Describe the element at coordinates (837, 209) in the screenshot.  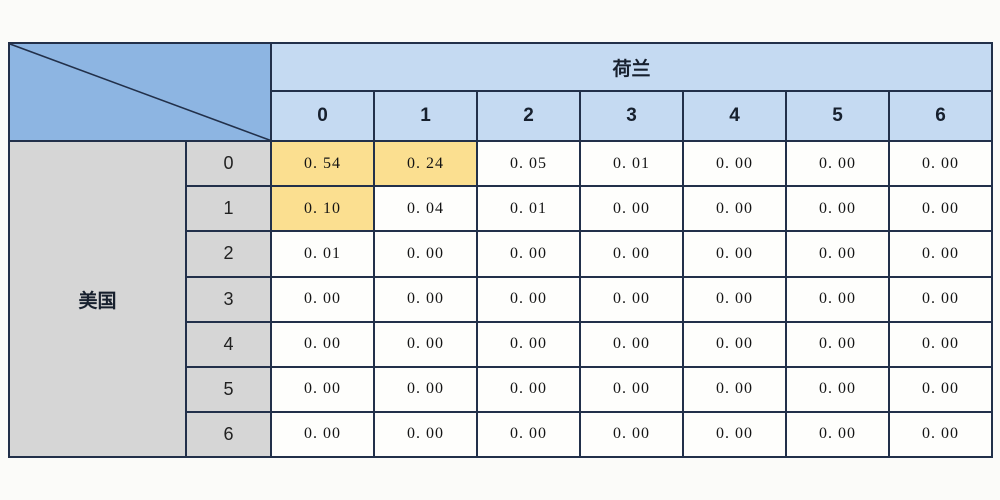
I see `data-cell-r1c5: 0. 00` at that location.